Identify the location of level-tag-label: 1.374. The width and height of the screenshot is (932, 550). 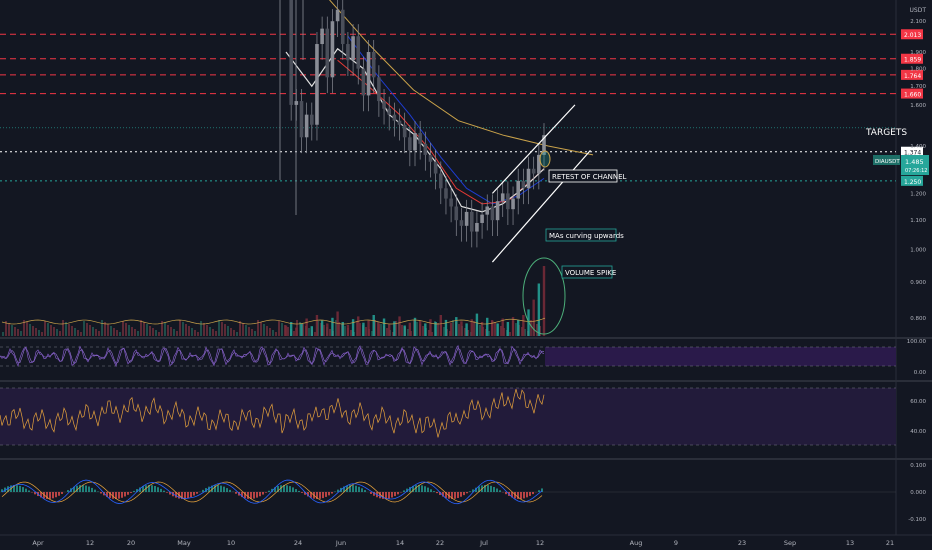
(912, 153).